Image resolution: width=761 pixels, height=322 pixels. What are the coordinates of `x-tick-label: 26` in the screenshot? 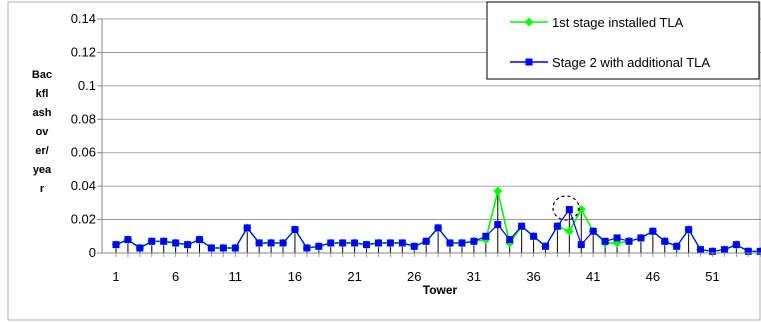 It's located at (414, 276).